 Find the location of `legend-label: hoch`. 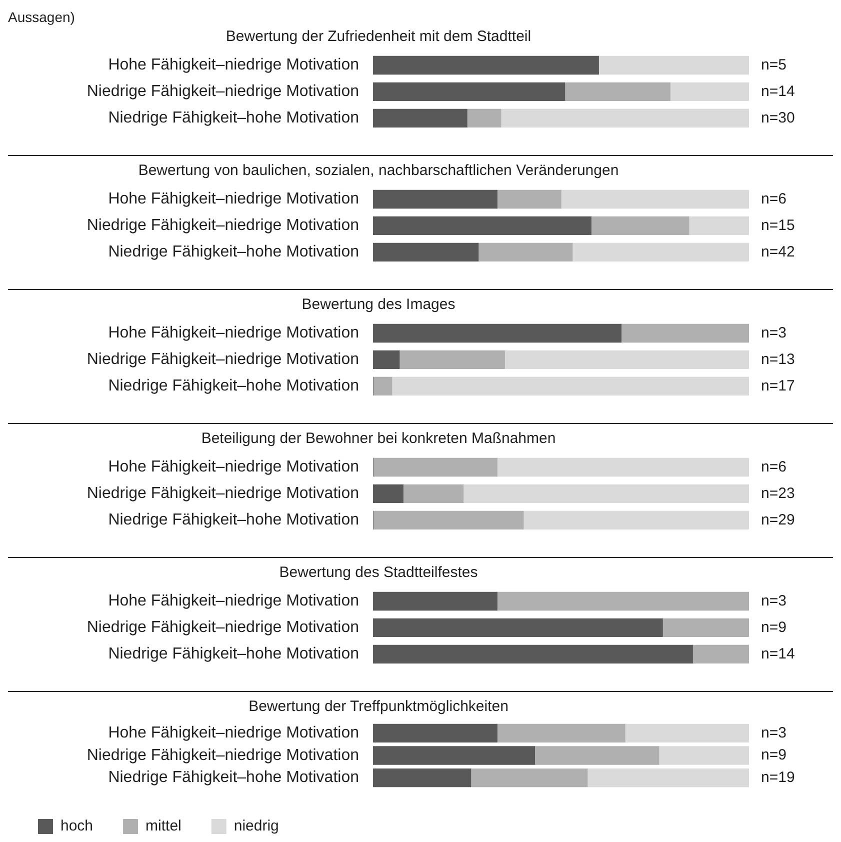

legend-label: hoch is located at coordinates (77, 826).